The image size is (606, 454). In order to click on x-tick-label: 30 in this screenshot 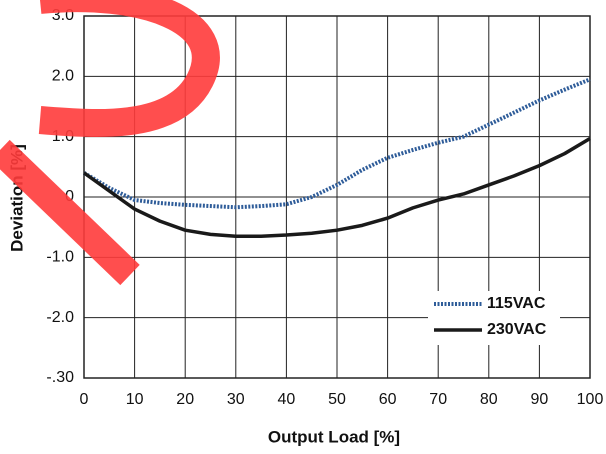, I will do `click(236, 399)`.